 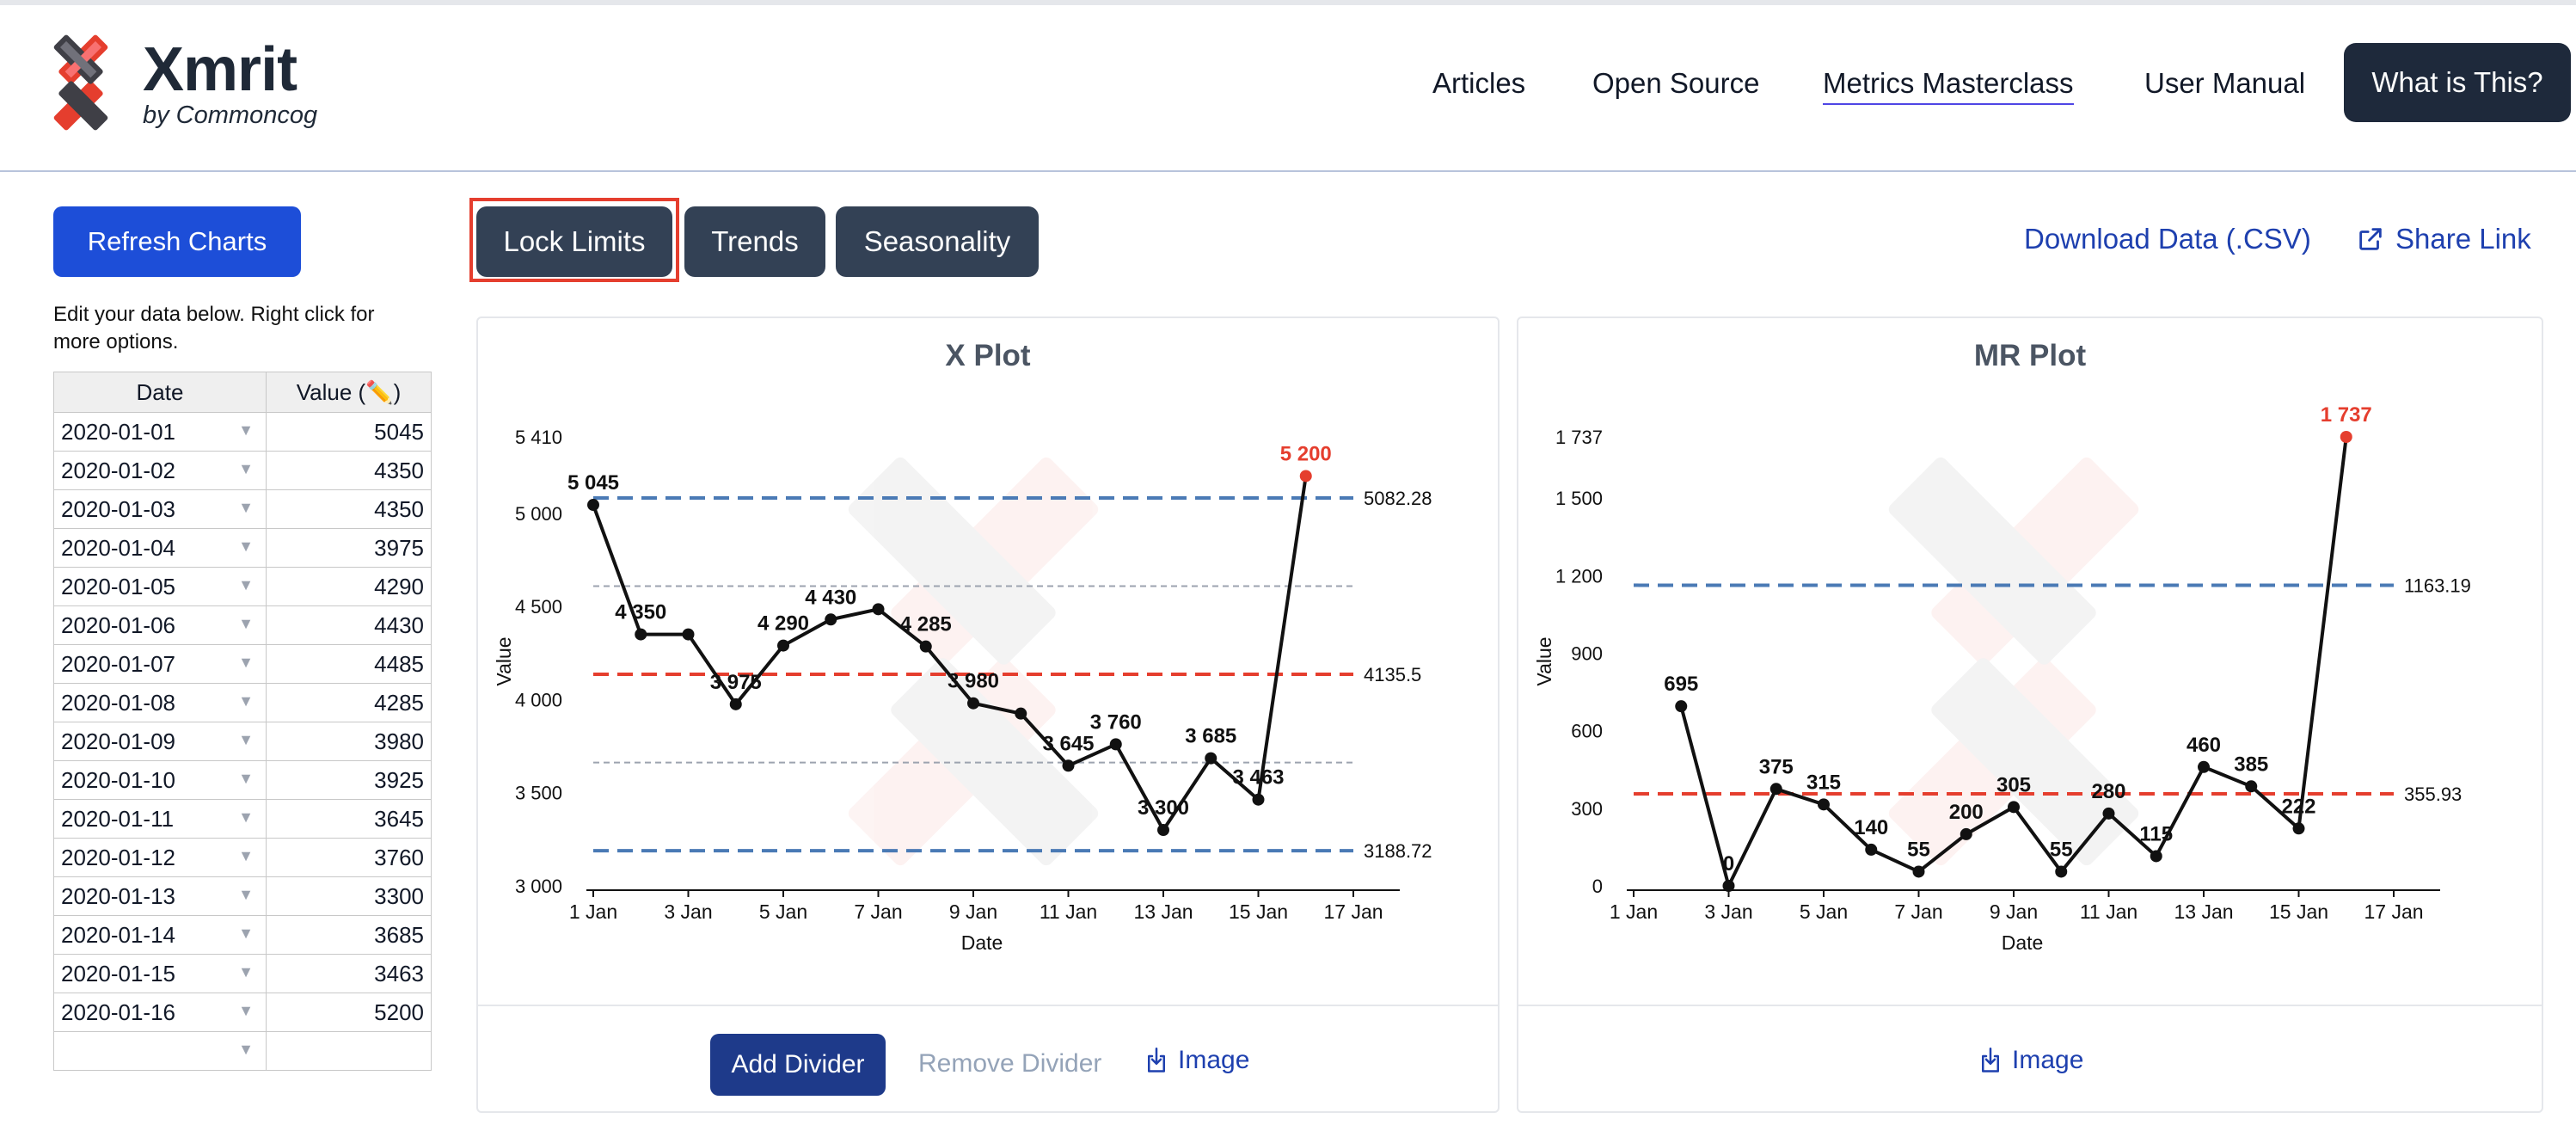 I want to click on remove-divider-button: Remove Divider, so click(x=1010, y=1063).